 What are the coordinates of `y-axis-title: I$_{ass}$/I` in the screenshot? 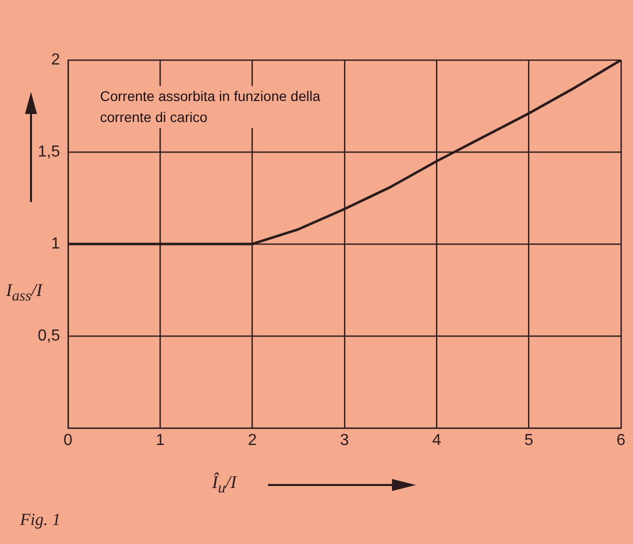 It's located at (24, 293).